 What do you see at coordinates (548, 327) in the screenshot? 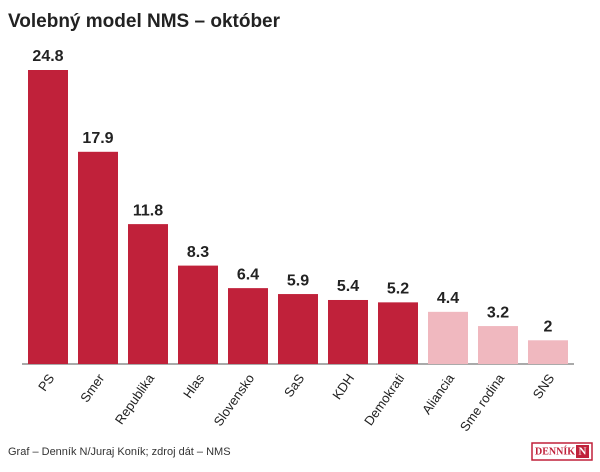
I see `data-label: 2` at bounding box center [548, 327].